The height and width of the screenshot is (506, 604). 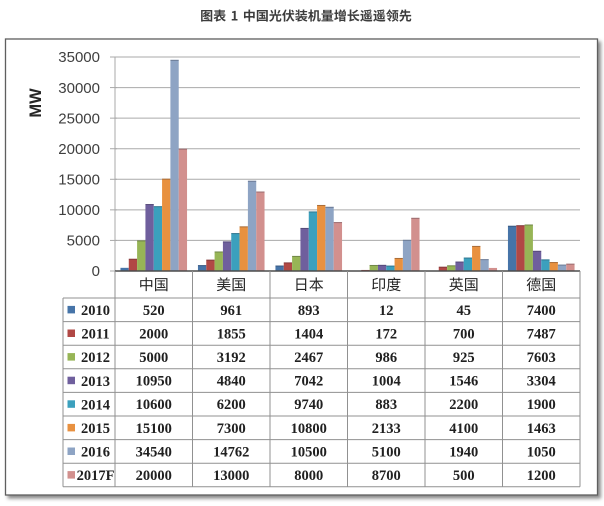 What do you see at coordinates (79, 179) in the screenshot?
I see `svg-text: 15000` at bounding box center [79, 179].